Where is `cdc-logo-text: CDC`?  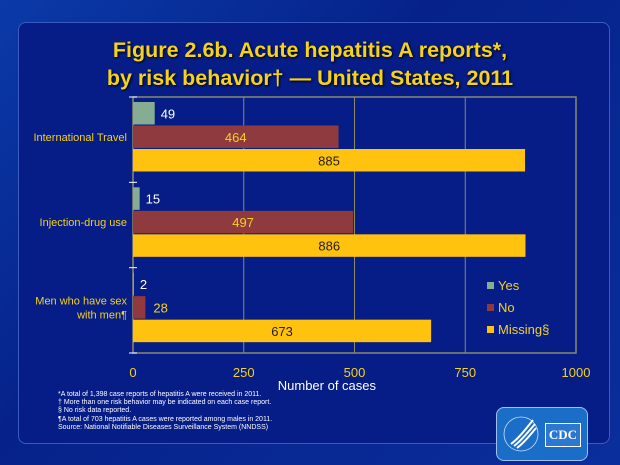 cdc-logo-text: CDC is located at coordinates (563, 435).